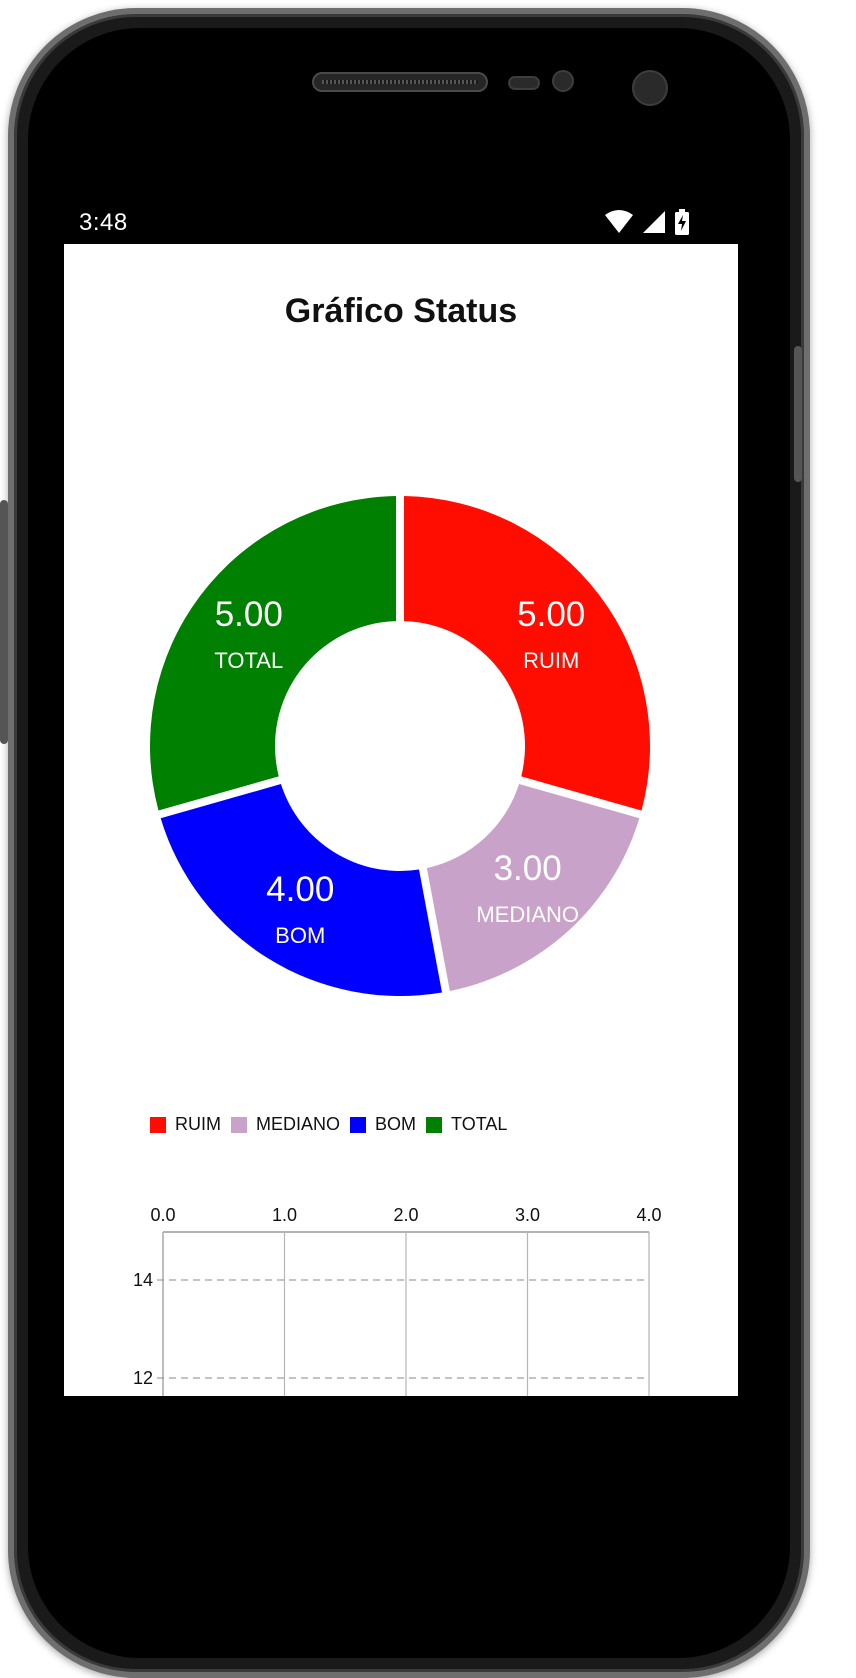 This screenshot has height=1678, width=856. What do you see at coordinates (401, 311) in the screenshot?
I see `page-title: Gráfico Status` at bounding box center [401, 311].